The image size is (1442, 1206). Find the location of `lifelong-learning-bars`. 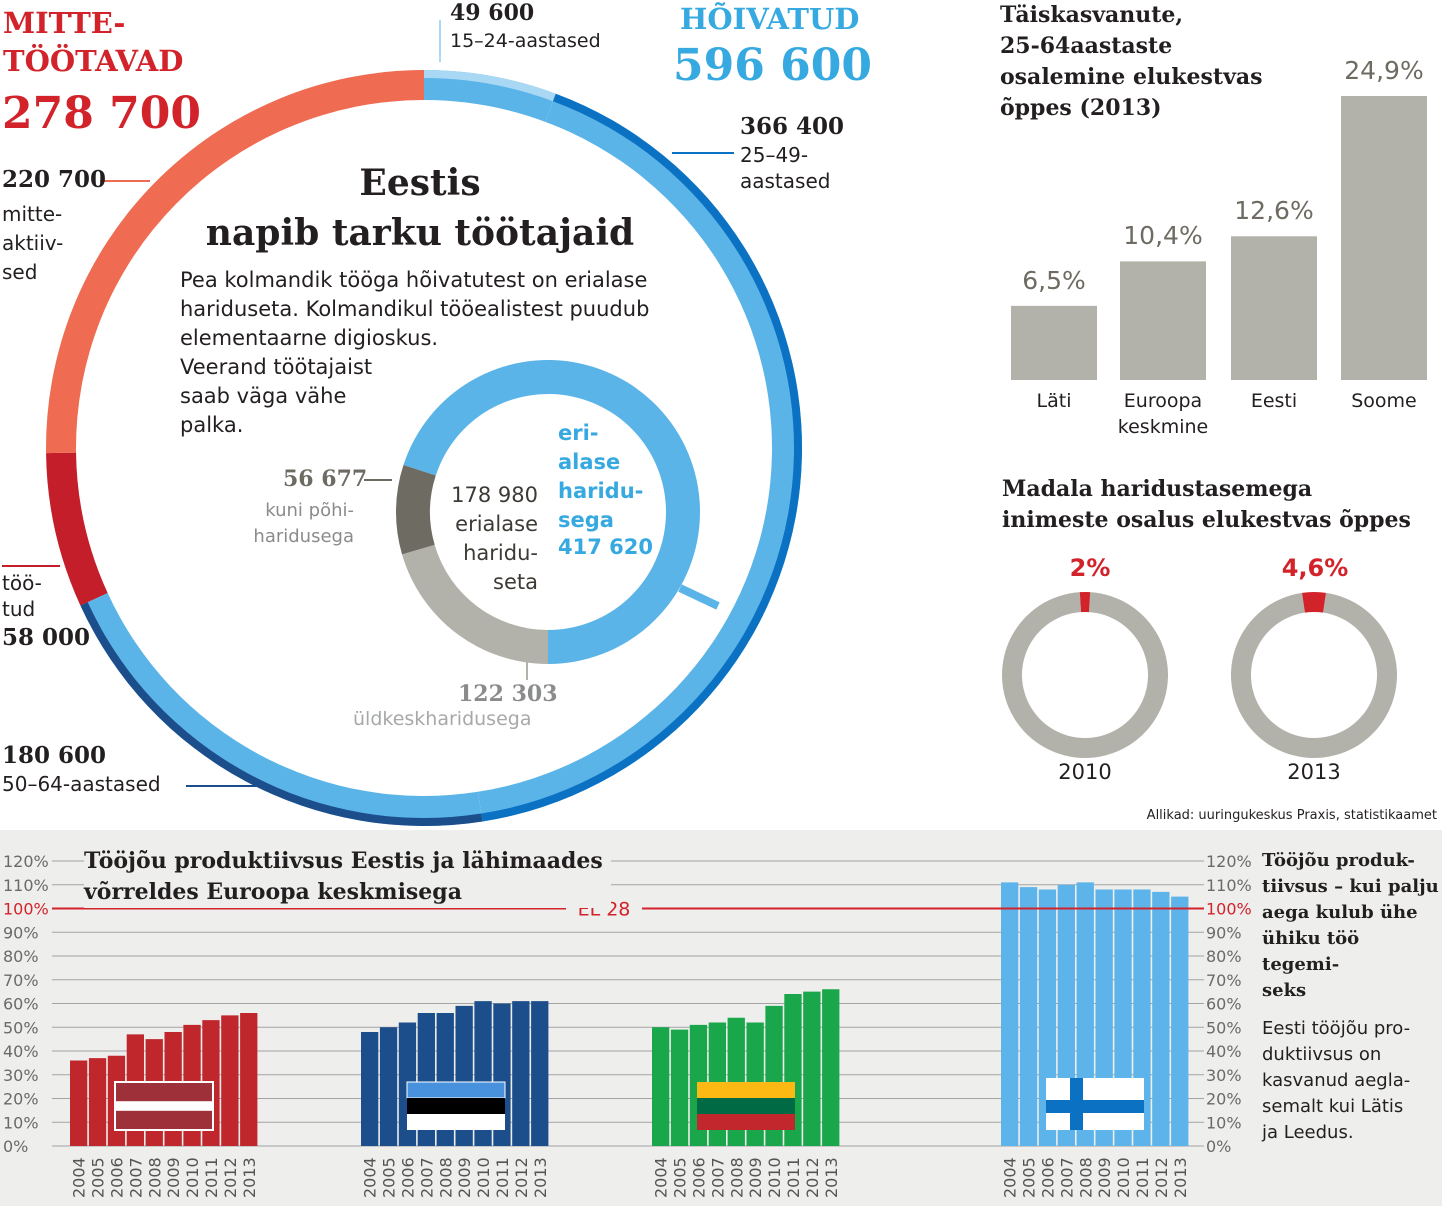

lifelong-learning-bars is located at coordinates (1219, 238).